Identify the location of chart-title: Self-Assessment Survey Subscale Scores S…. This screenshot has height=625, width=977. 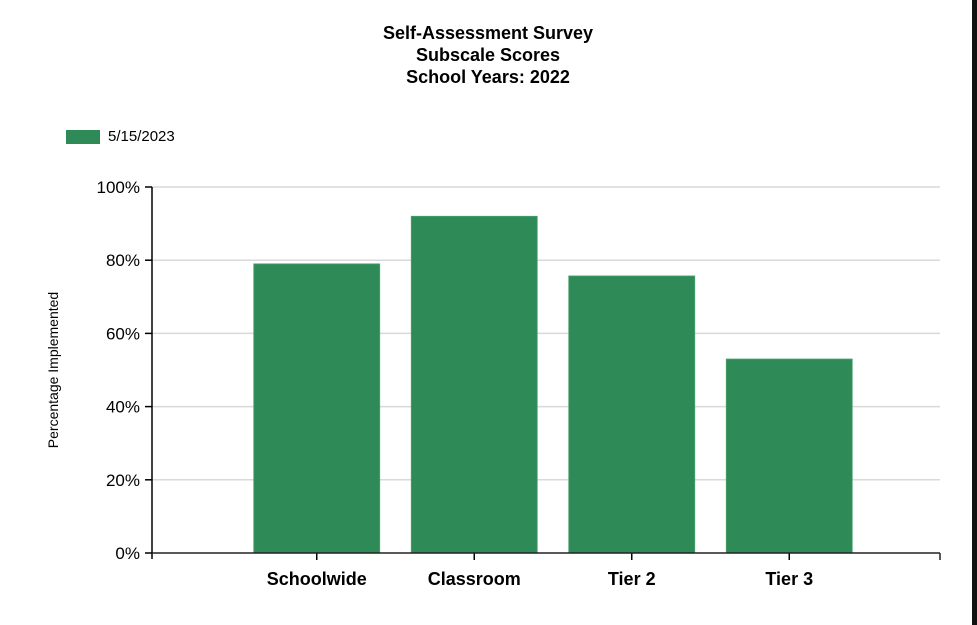
(488, 55).